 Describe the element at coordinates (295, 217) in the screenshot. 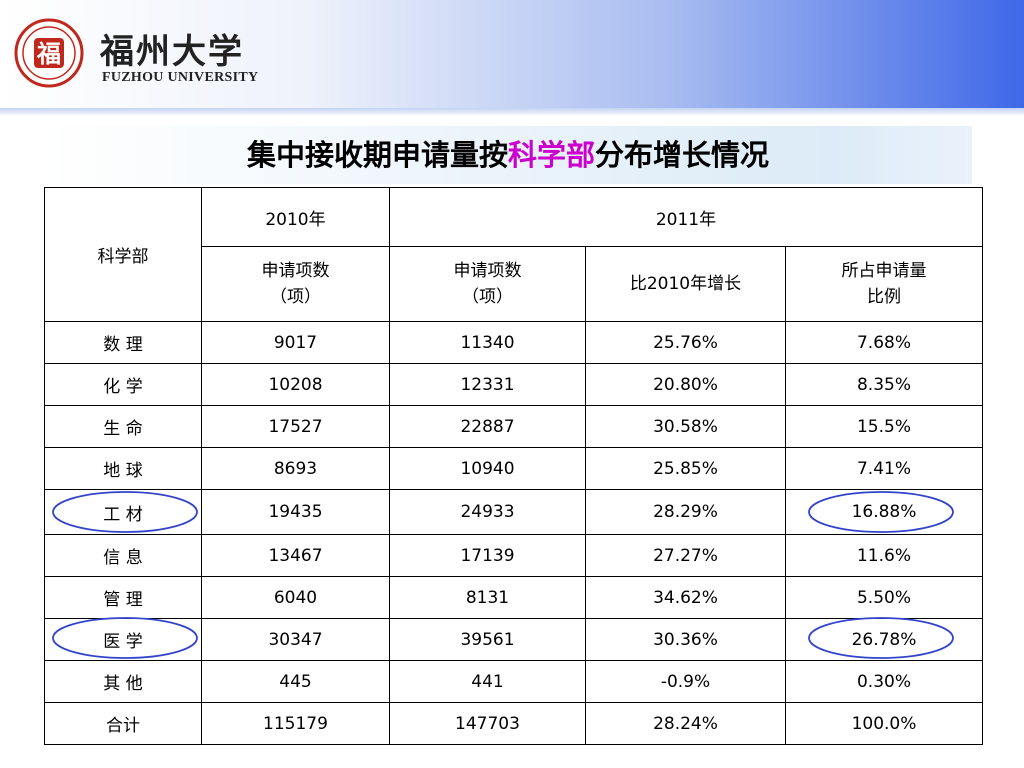

I see `header-2010: 2010年` at that location.